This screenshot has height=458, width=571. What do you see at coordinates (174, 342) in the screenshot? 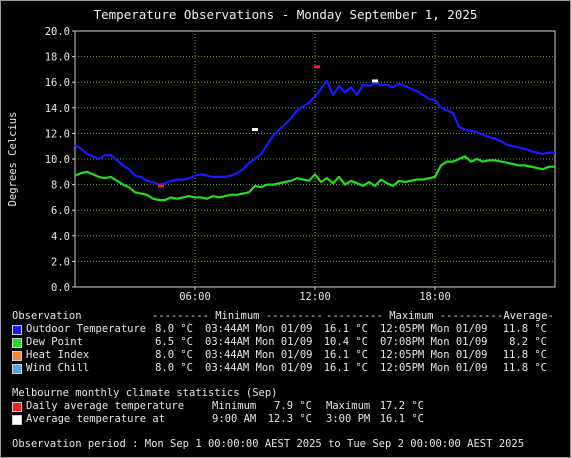
I see `legend-min-value: 6.5 °C` at bounding box center [174, 342].